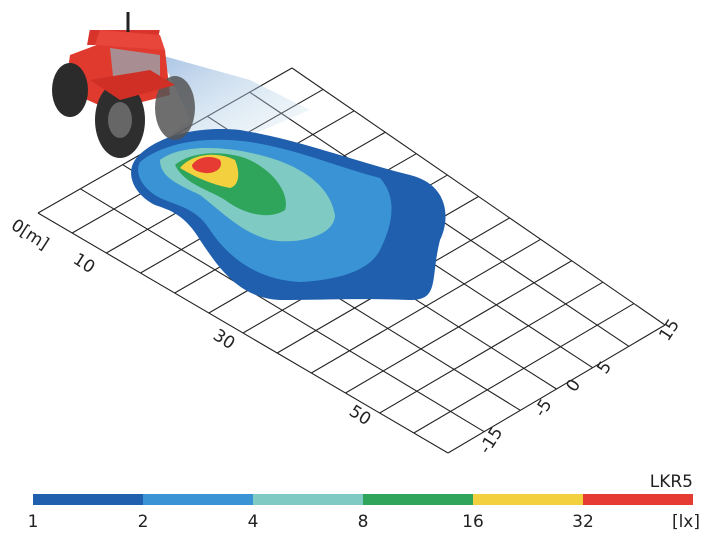 This screenshot has width=720, height=549. What do you see at coordinates (206, 165) in the screenshot?
I see `iso-region` at bounding box center [206, 165].